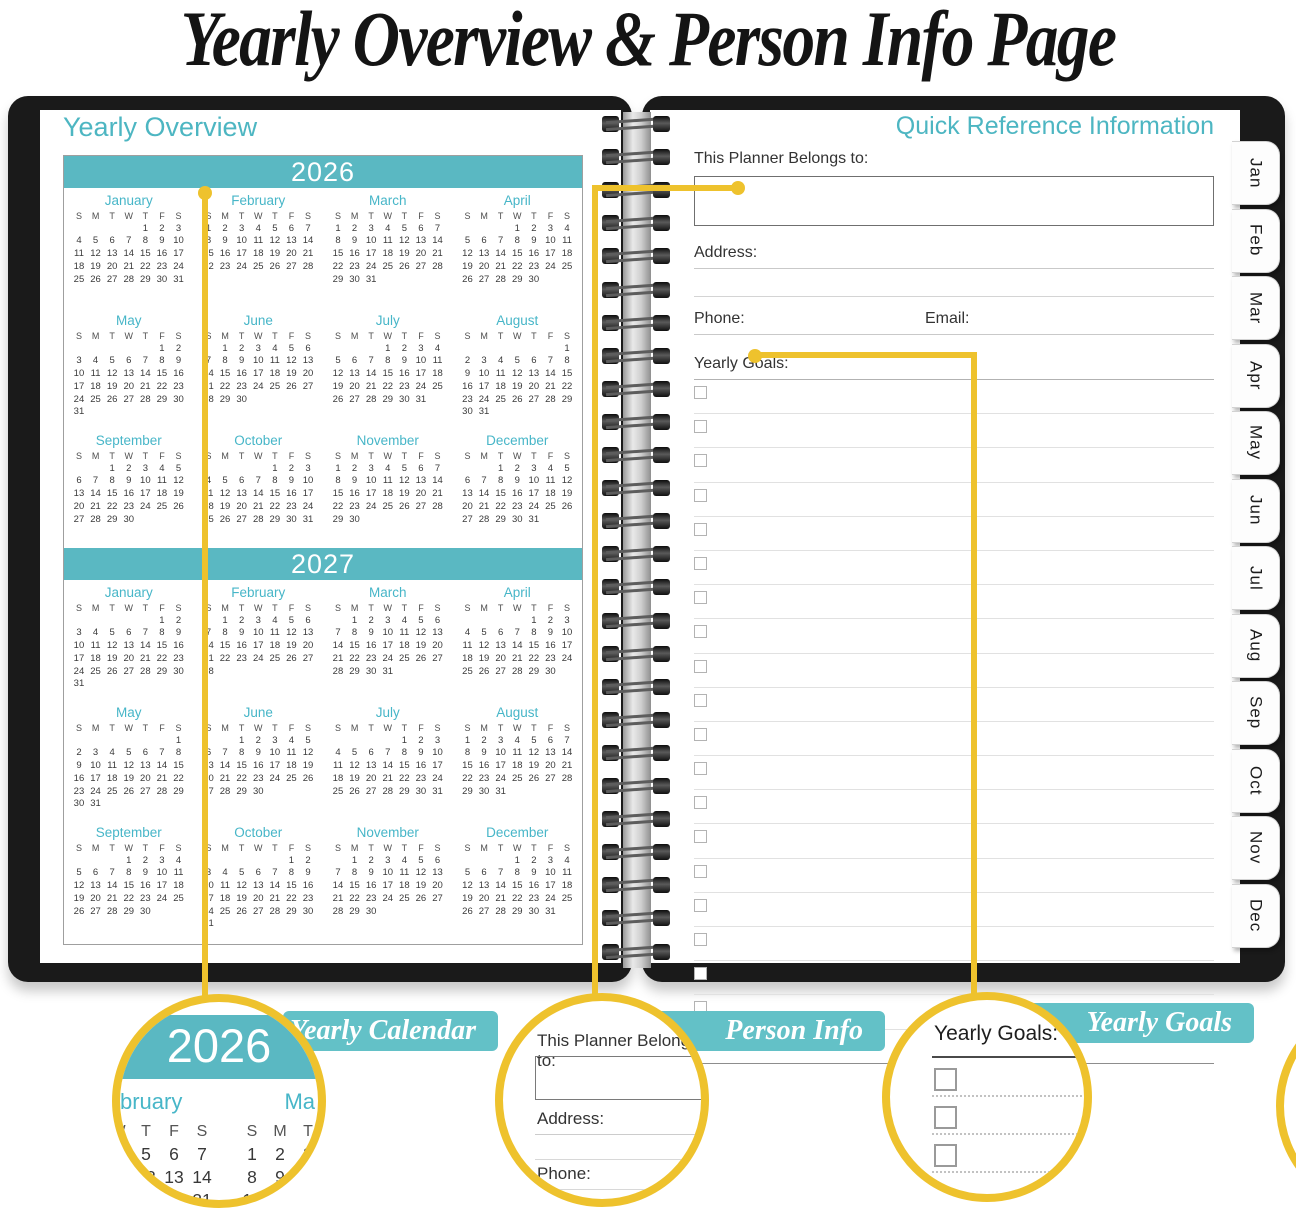 The image size is (1296, 1214). Describe the element at coordinates (550, 886) in the screenshot. I see `day-cell: 17` at that location.